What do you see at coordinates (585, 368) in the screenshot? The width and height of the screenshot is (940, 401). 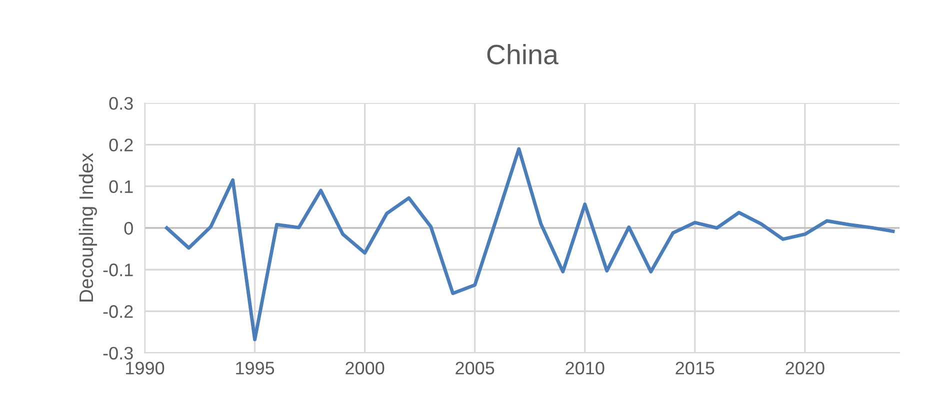 I see `x-tick-label: 2010` at bounding box center [585, 368].